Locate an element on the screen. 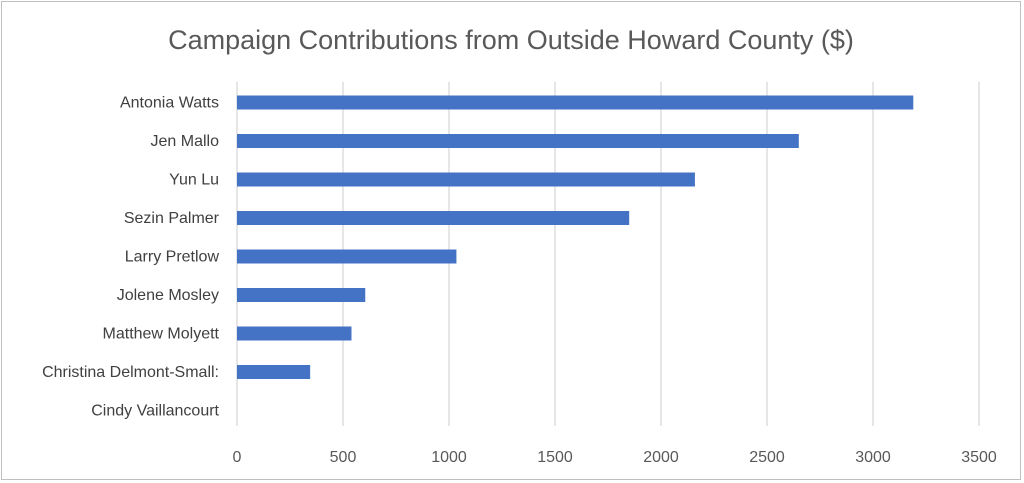 Image resolution: width=1024 pixels, height=483 pixels. x-tick-label: 2000 is located at coordinates (661, 457).